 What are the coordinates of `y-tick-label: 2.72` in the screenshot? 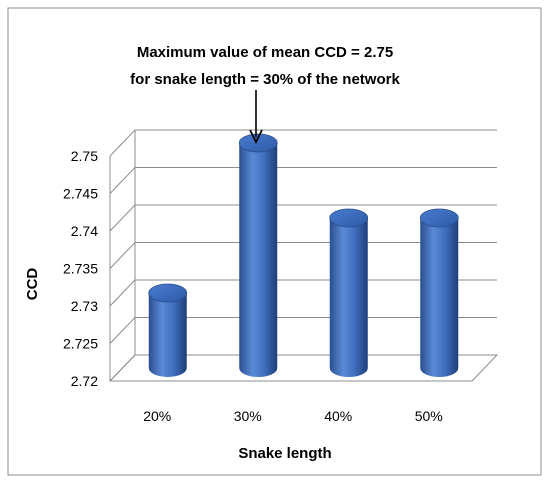 It's located at (84, 381).